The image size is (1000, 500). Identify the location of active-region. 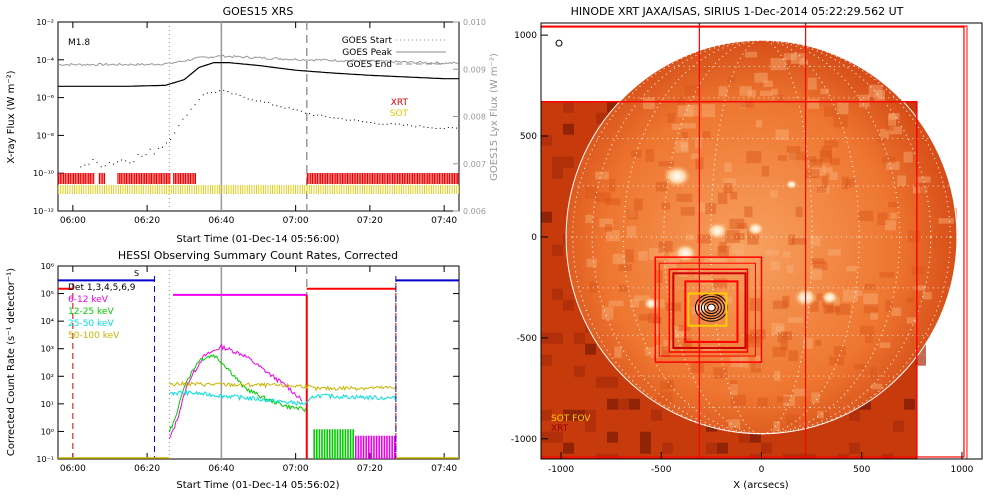
(717, 231).